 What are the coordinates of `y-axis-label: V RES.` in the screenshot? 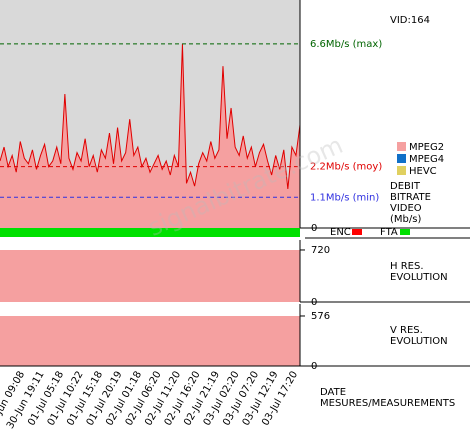 It's located at (406, 330).